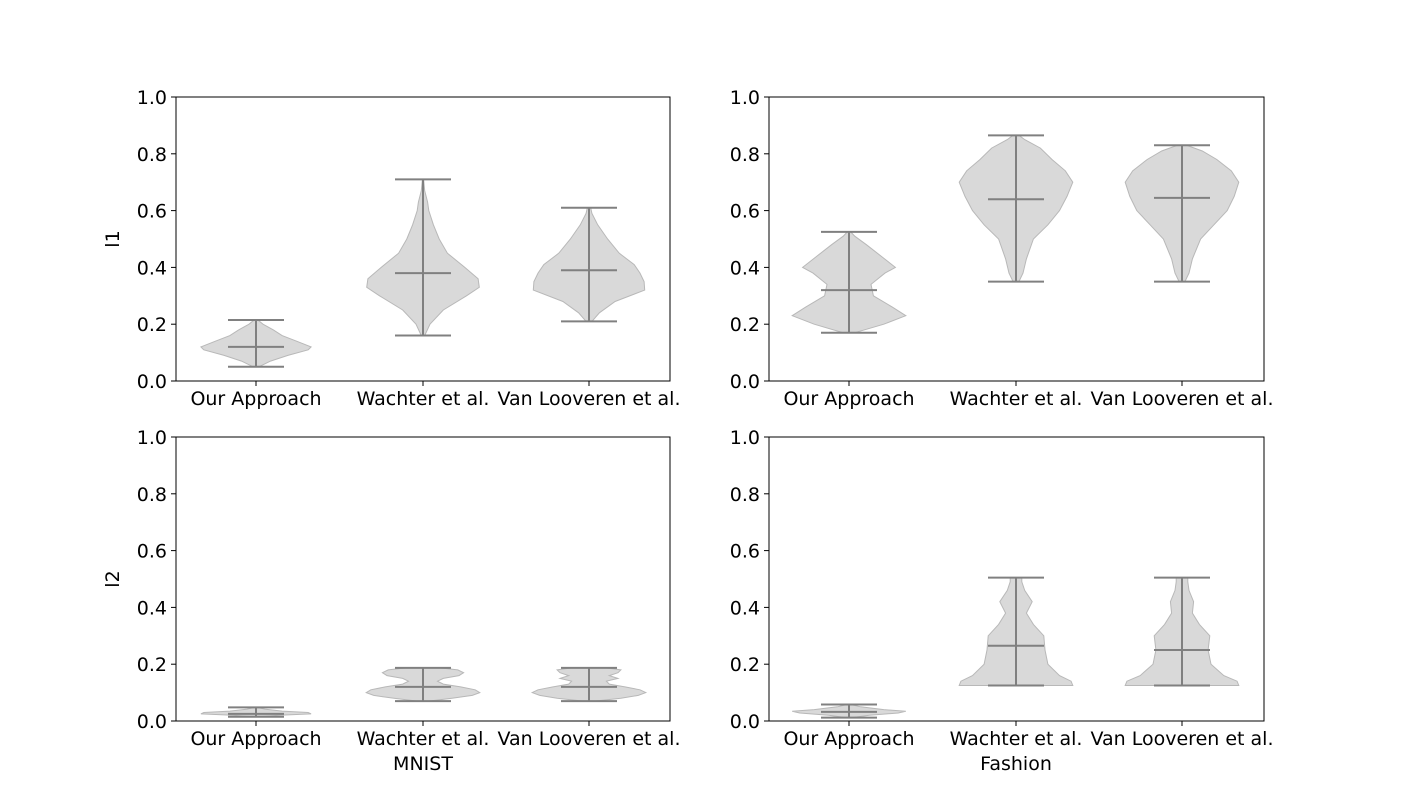 This screenshot has width=1404, height=810. I want to click on y-axis-label: l2, so click(113, 578).